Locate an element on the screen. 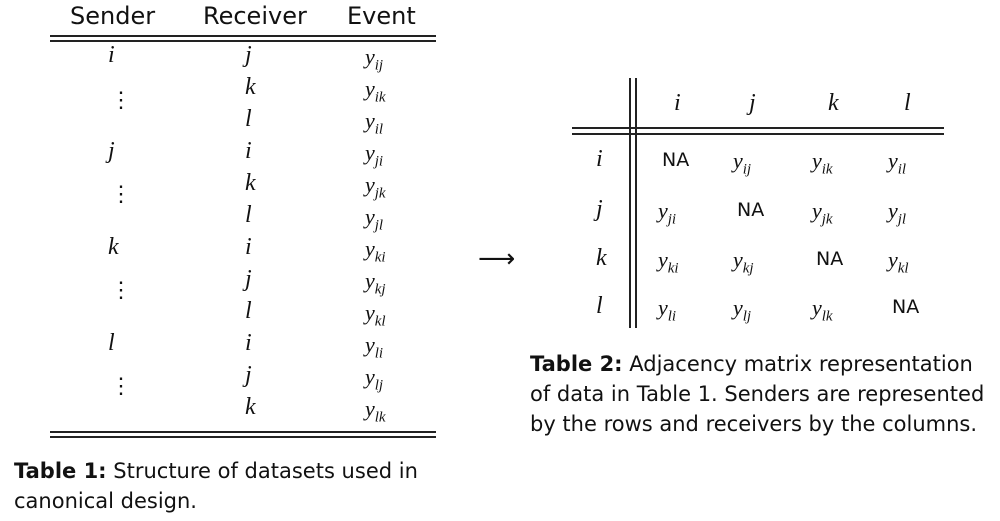 The height and width of the screenshot is (521, 1000). table2-col-header: l is located at coordinates (907, 103).